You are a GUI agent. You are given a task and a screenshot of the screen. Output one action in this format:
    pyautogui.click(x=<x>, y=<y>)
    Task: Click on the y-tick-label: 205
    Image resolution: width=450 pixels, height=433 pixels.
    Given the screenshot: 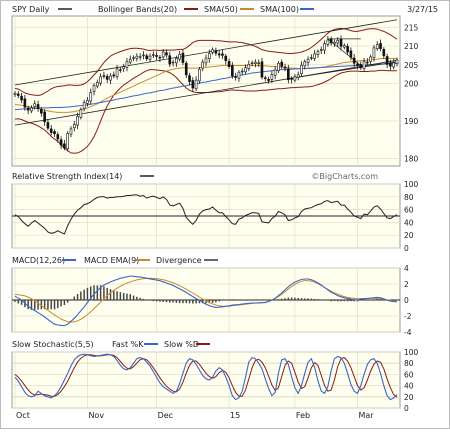 What is the action you would take?
    pyautogui.click(x=411, y=65)
    